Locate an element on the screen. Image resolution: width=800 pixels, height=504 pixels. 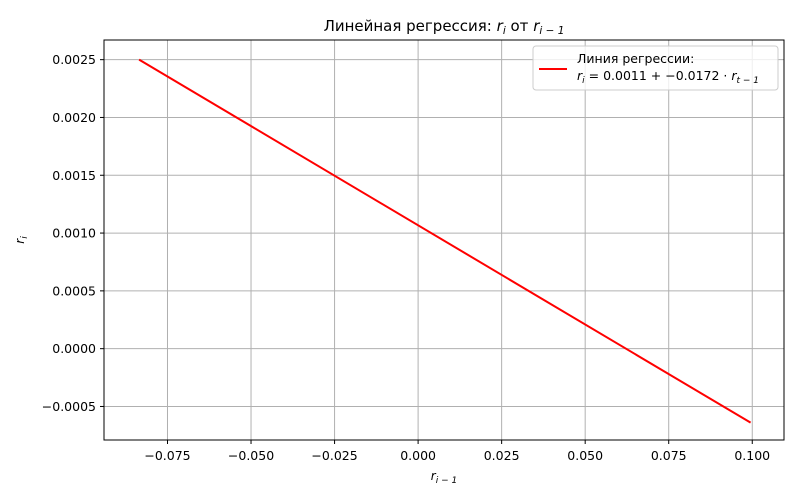
x-tick-label: 0.050 is located at coordinates (585, 455).